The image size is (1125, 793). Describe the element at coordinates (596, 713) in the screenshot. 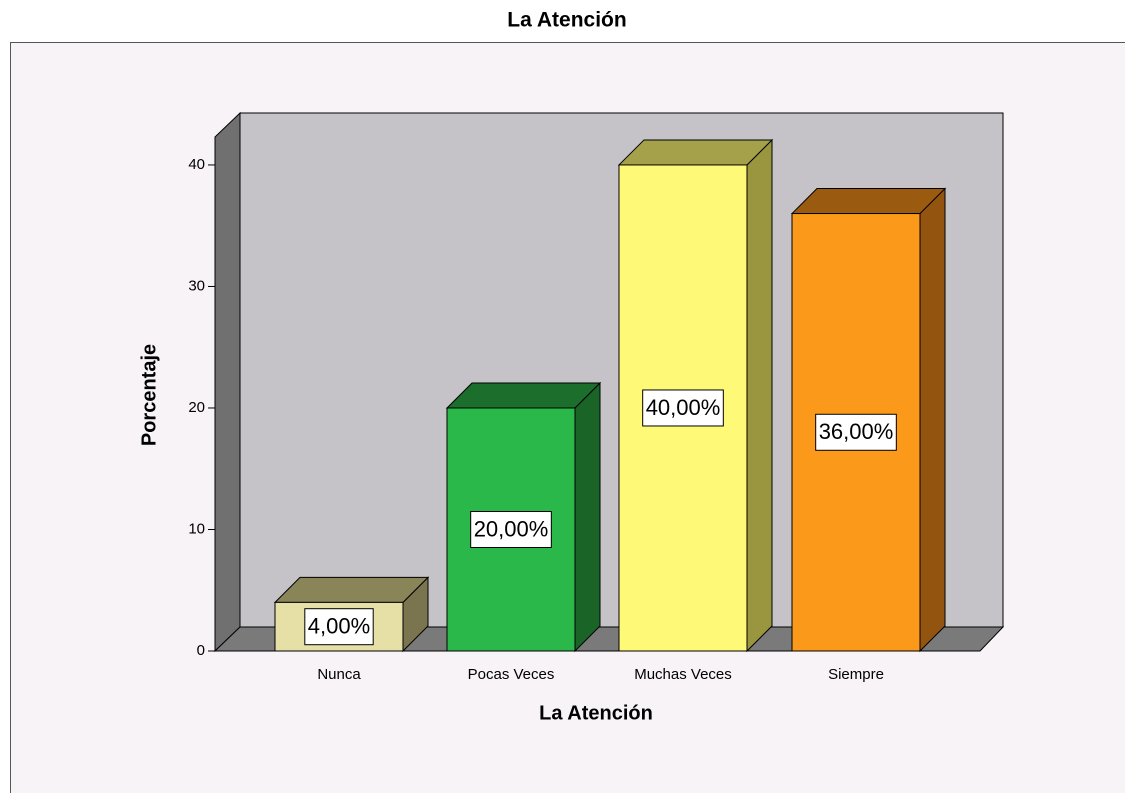

I see `x-axis-title: La Atención` at that location.